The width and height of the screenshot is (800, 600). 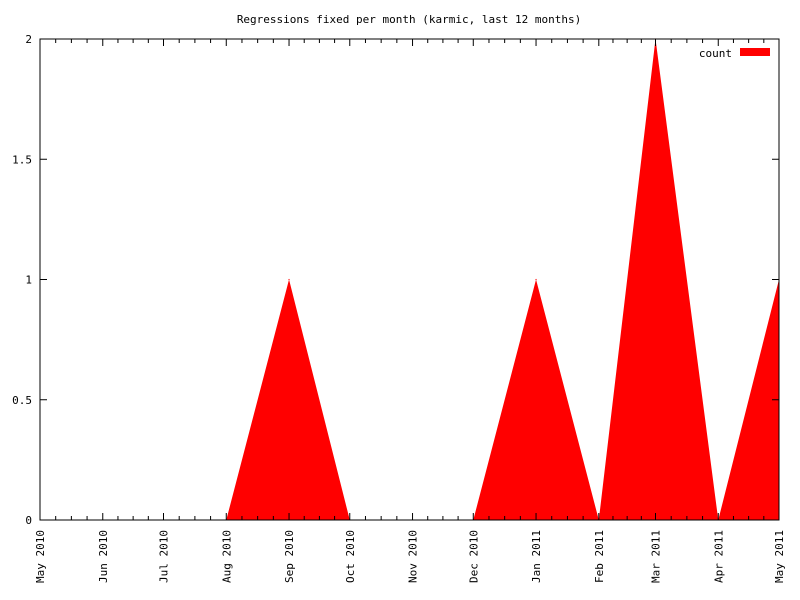 I want to click on x-tick-label: Dec 2010, so click(x=473, y=556).